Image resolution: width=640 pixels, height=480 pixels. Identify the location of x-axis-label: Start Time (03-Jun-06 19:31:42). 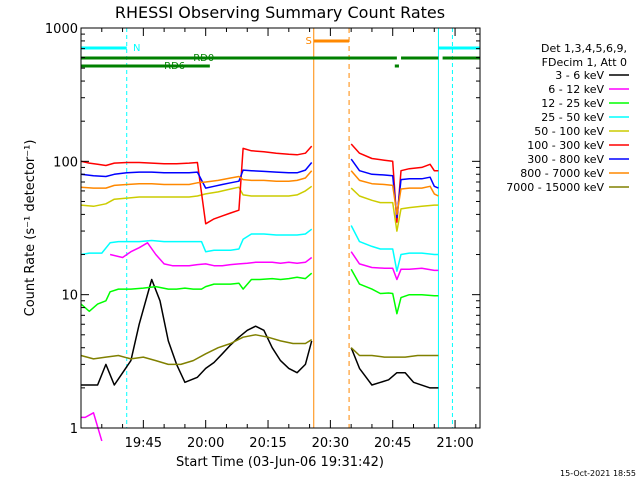
(280, 462).